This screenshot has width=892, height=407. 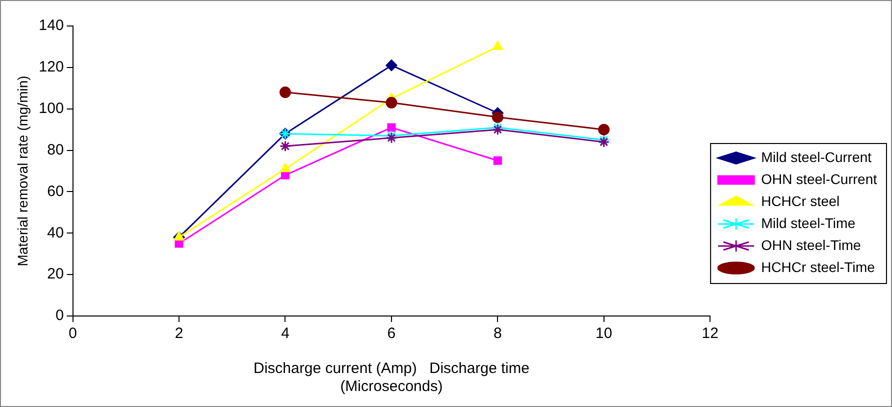 I want to click on y-tick-label: 0, so click(x=59, y=315).